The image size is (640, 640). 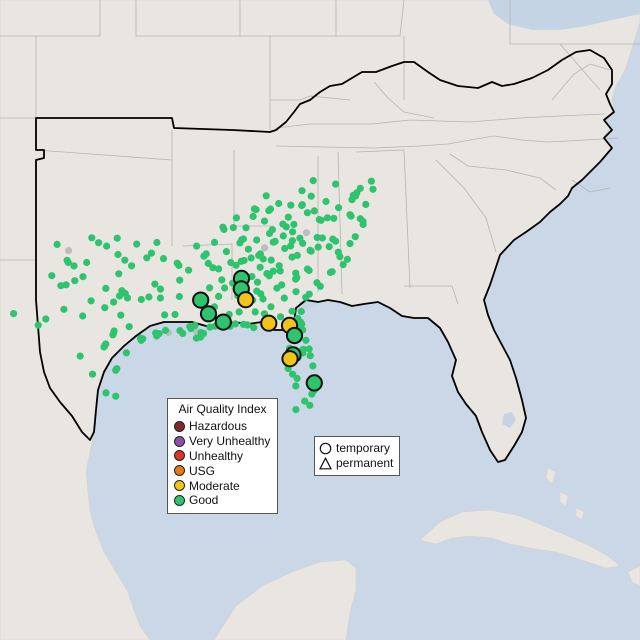 I want to click on triangle-icon, so click(x=325, y=463).